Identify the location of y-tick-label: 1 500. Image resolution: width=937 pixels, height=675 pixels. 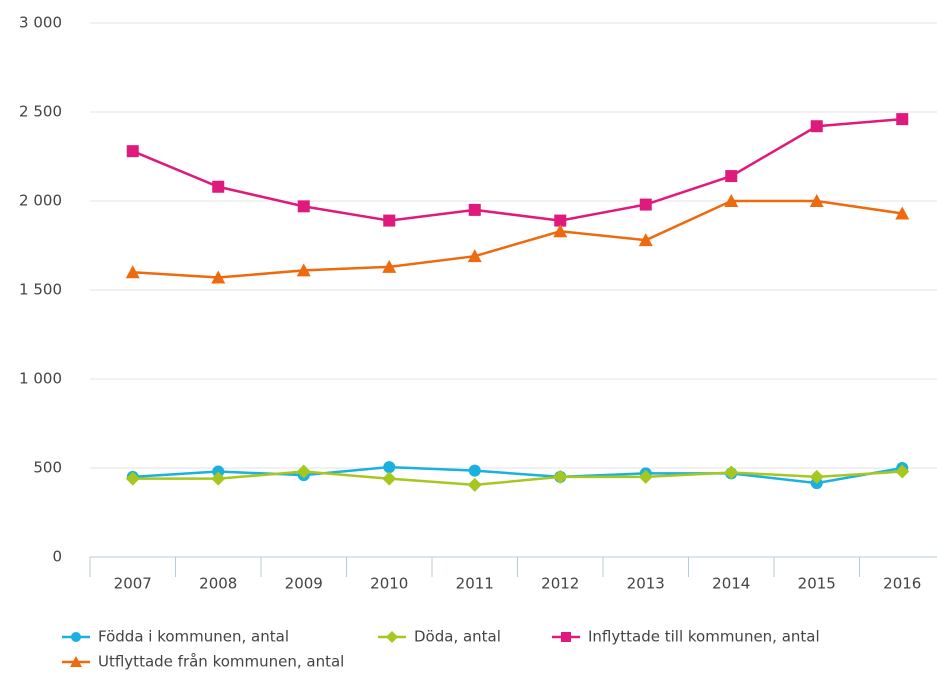
(40, 290).